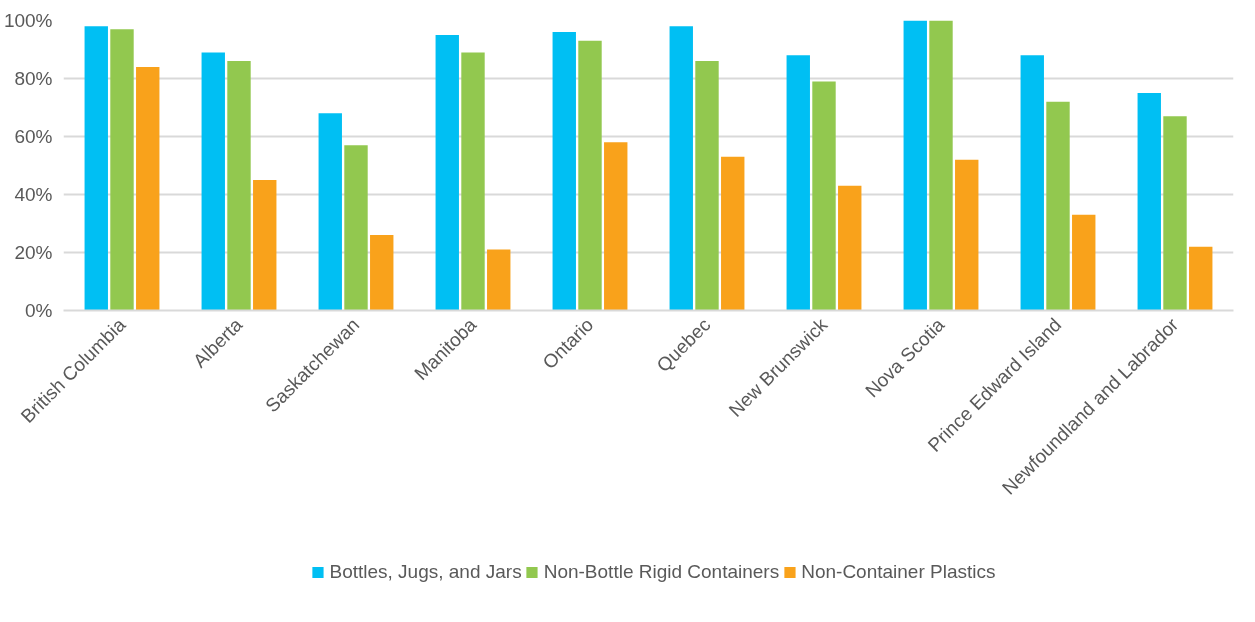  I want to click on y-tick-label: 60%, so click(33, 136).